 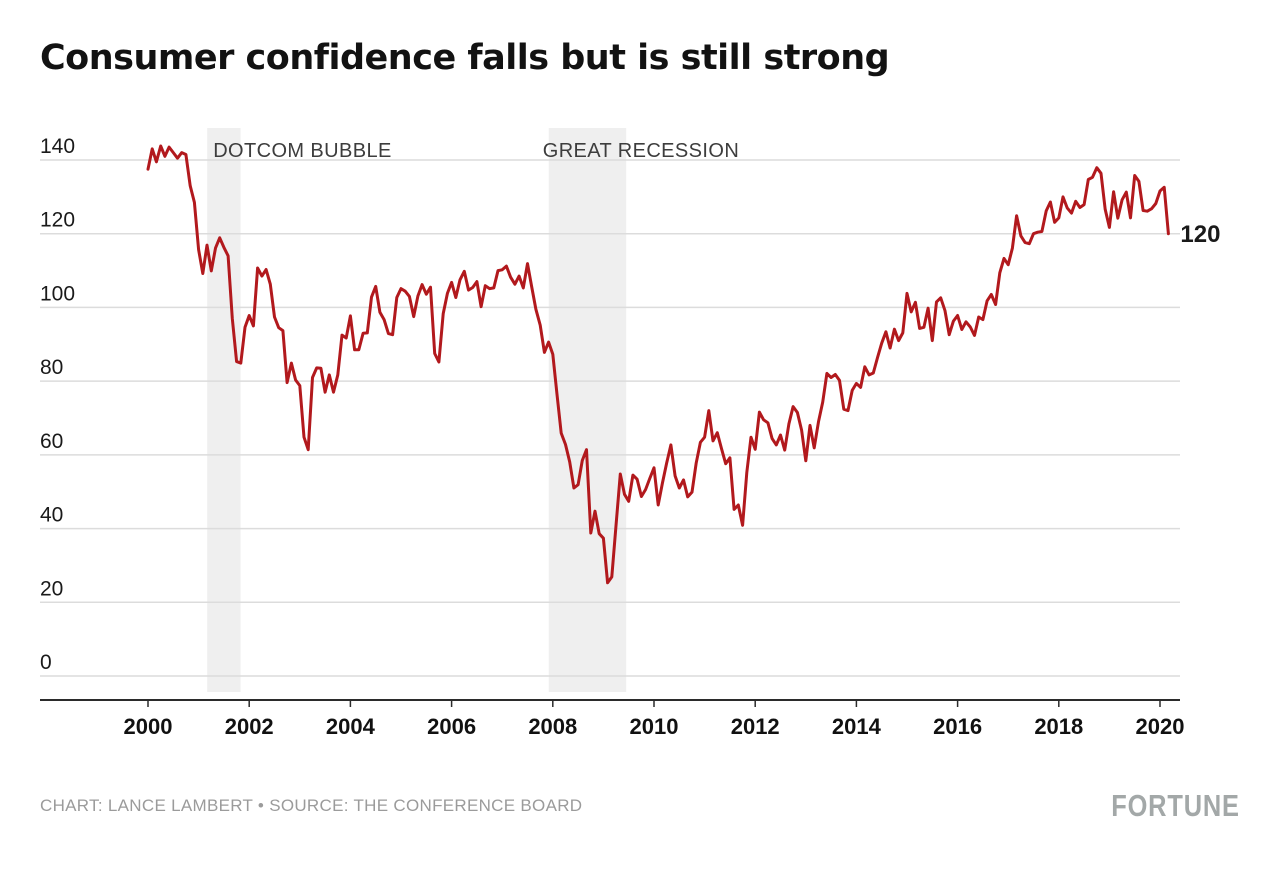 I want to click on y-tick-label: 20, so click(x=51, y=588).